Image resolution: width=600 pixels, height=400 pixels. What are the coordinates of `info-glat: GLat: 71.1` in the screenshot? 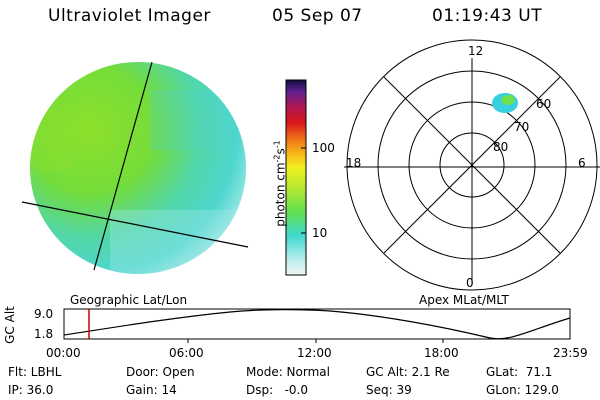 It's located at (519, 372).